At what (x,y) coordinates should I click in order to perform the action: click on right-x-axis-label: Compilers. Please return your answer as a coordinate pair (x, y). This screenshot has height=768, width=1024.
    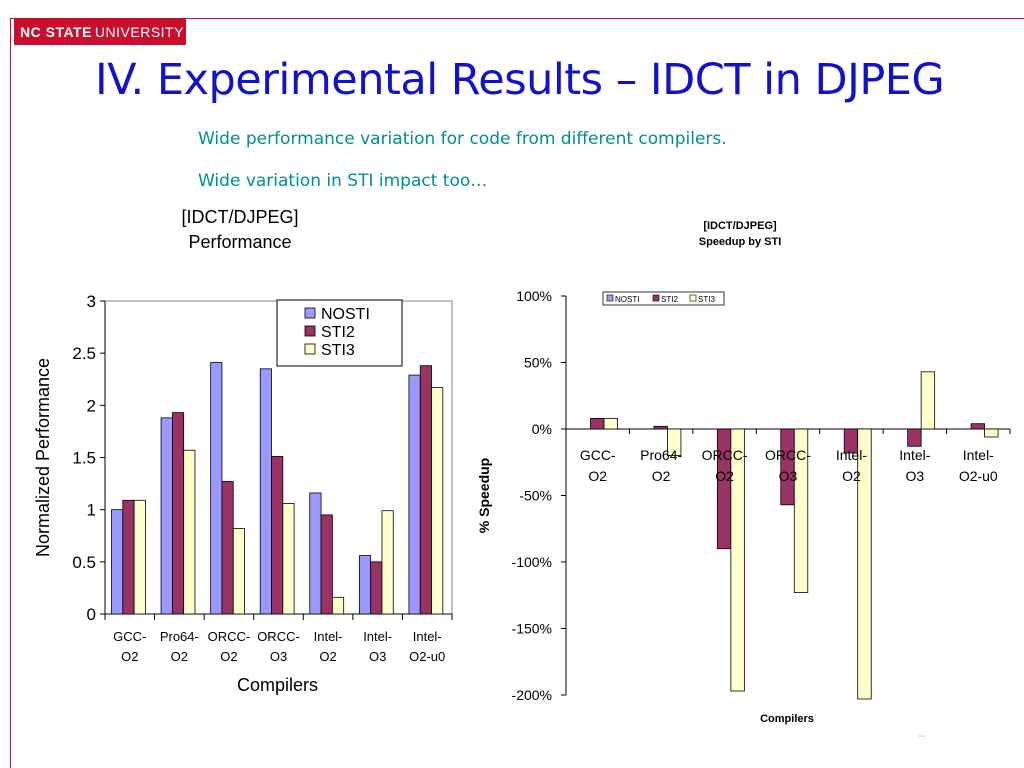
    Looking at the image, I should click on (787, 719).